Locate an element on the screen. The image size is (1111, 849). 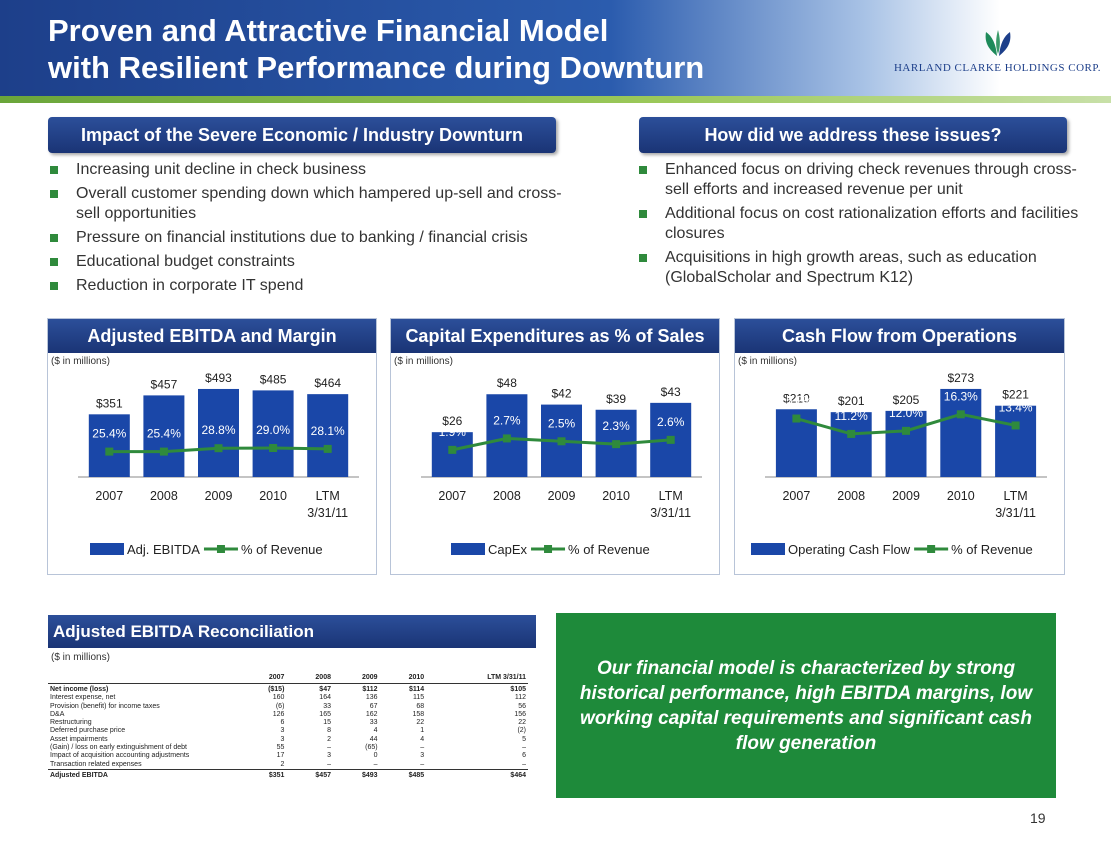
column-header: 2008 is located at coordinates (309, 678).